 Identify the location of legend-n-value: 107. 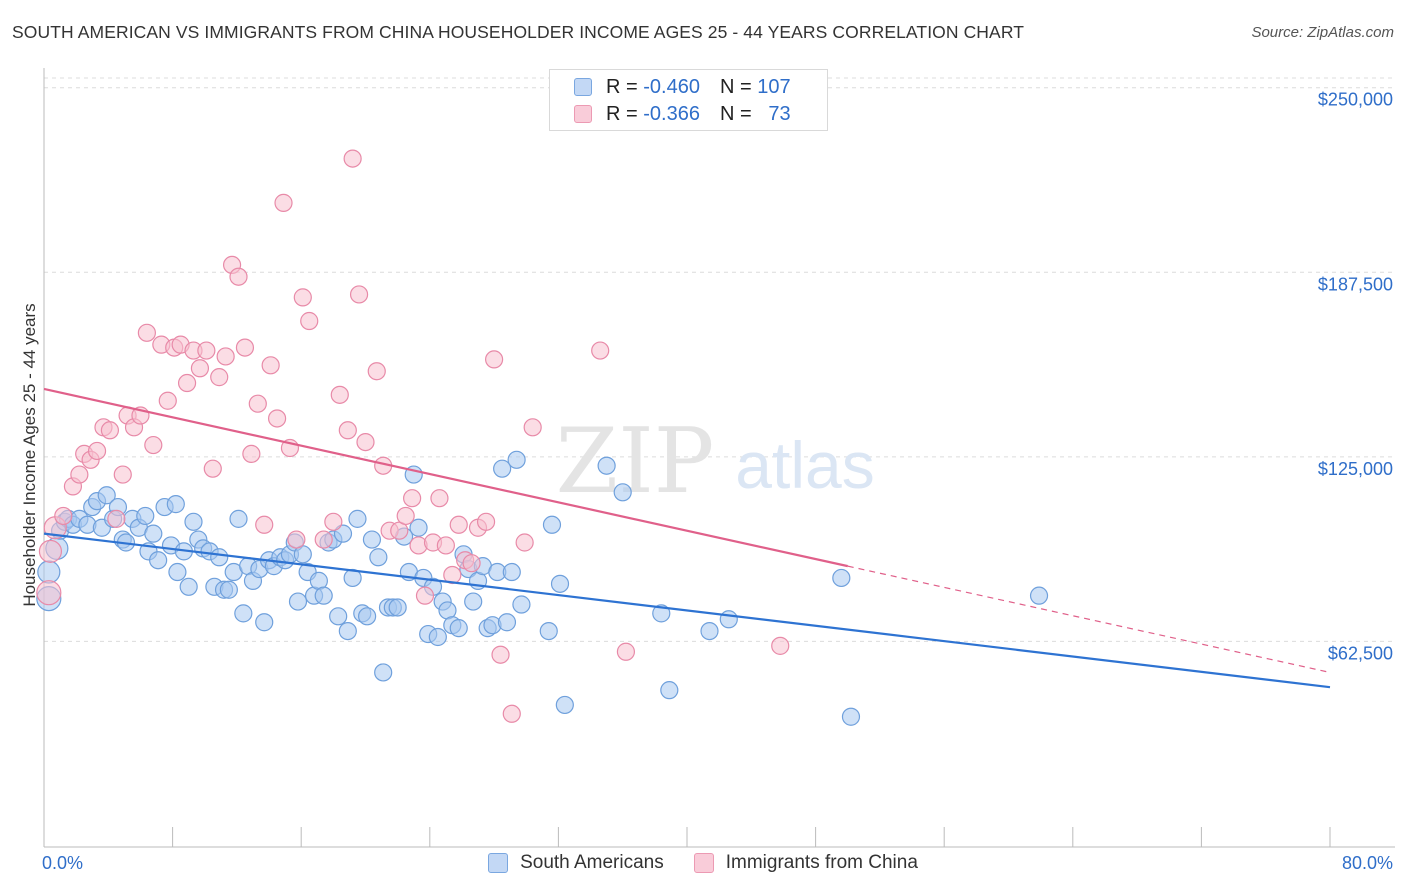
(774, 86).